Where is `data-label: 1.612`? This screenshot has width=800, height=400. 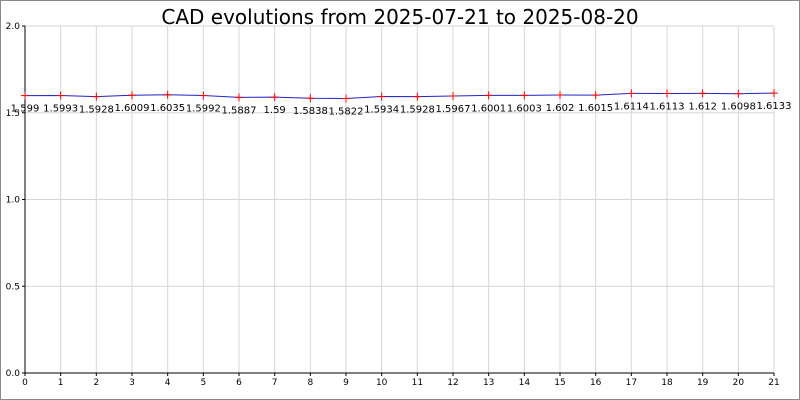
data-label: 1.612 is located at coordinates (702, 106).